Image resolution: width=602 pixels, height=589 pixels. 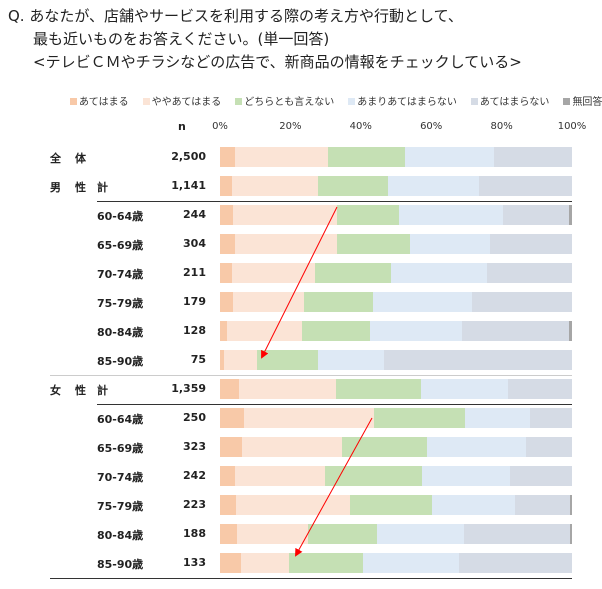 I want to click on trend-arrow-men, so click(x=299, y=282).